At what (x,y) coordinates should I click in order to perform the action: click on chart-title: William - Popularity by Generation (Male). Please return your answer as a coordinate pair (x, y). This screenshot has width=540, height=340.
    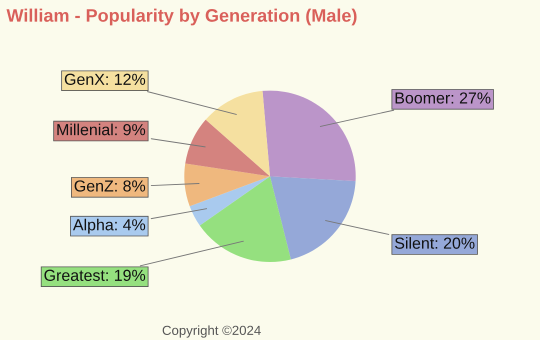
    Looking at the image, I should click on (181, 17).